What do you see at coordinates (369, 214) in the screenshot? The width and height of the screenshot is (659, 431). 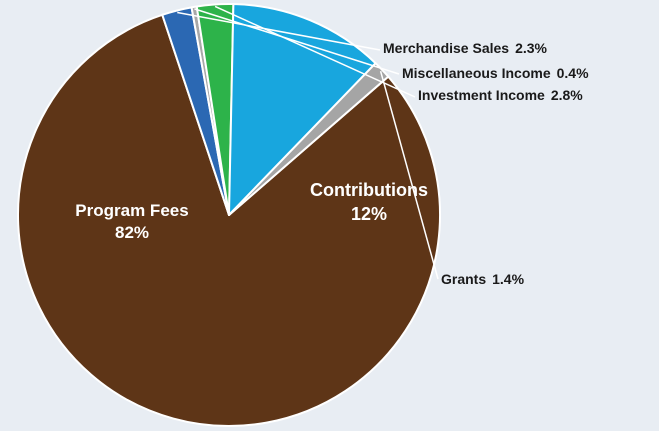 I see `slice-value-contributions: 12%` at bounding box center [369, 214].